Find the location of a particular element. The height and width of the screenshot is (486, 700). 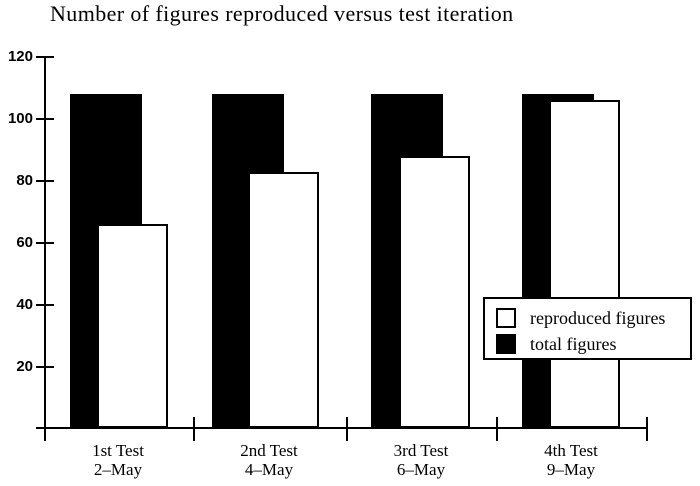

x-category-test-name: 3rd Test is located at coordinates (421, 450).